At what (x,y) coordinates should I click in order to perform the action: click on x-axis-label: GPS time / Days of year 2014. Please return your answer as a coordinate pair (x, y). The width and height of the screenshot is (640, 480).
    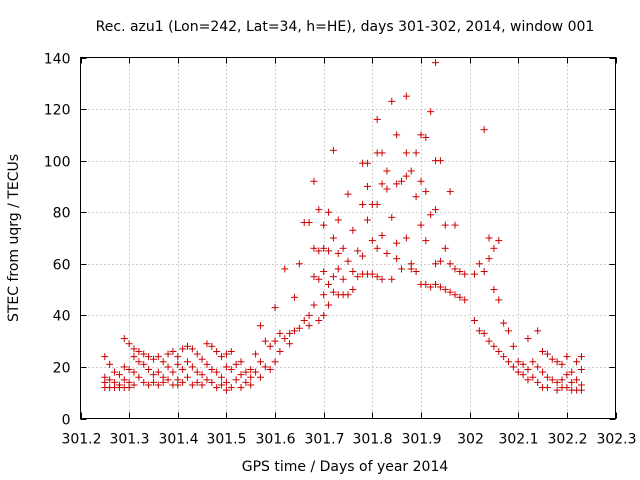
    Looking at the image, I should click on (345, 467).